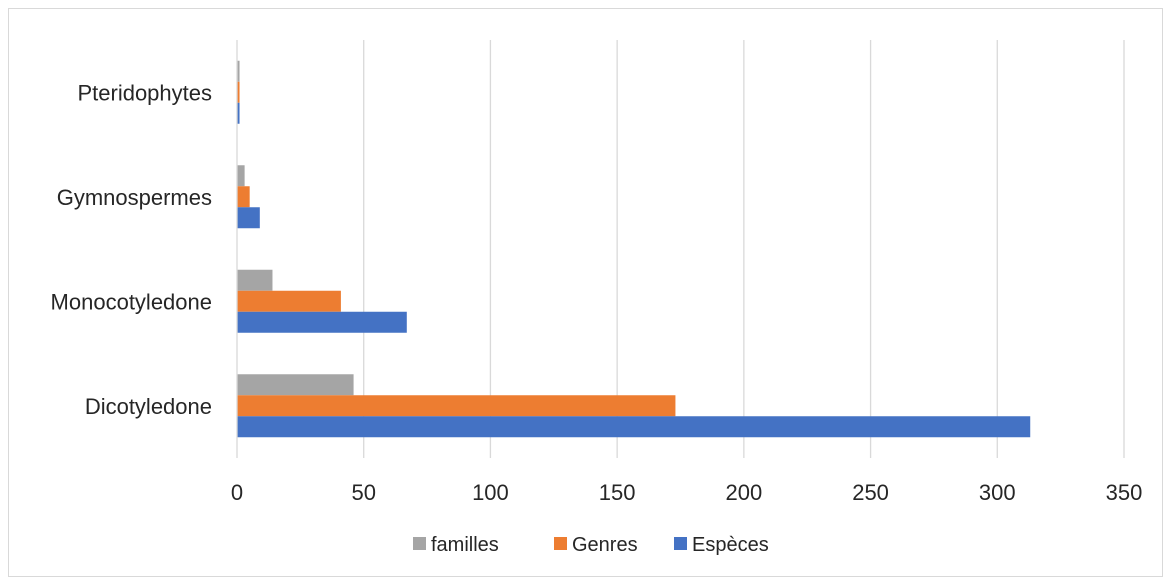  What do you see at coordinates (238, 71) in the screenshot?
I see `bar-familles-pteridophytes` at bounding box center [238, 71].